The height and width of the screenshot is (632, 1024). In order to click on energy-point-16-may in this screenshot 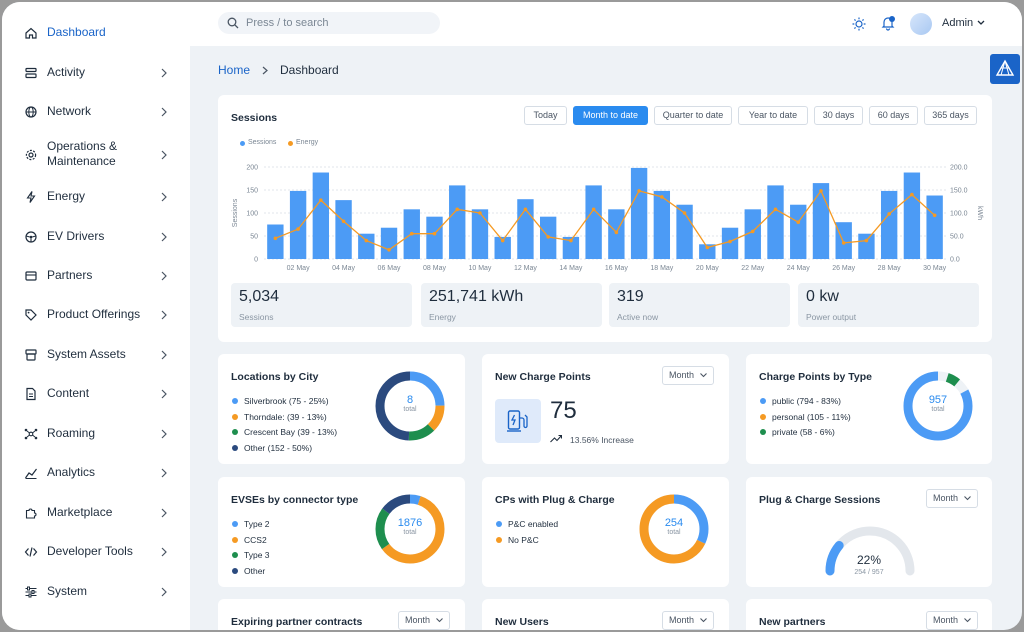, I will do `click(616, 232)`.